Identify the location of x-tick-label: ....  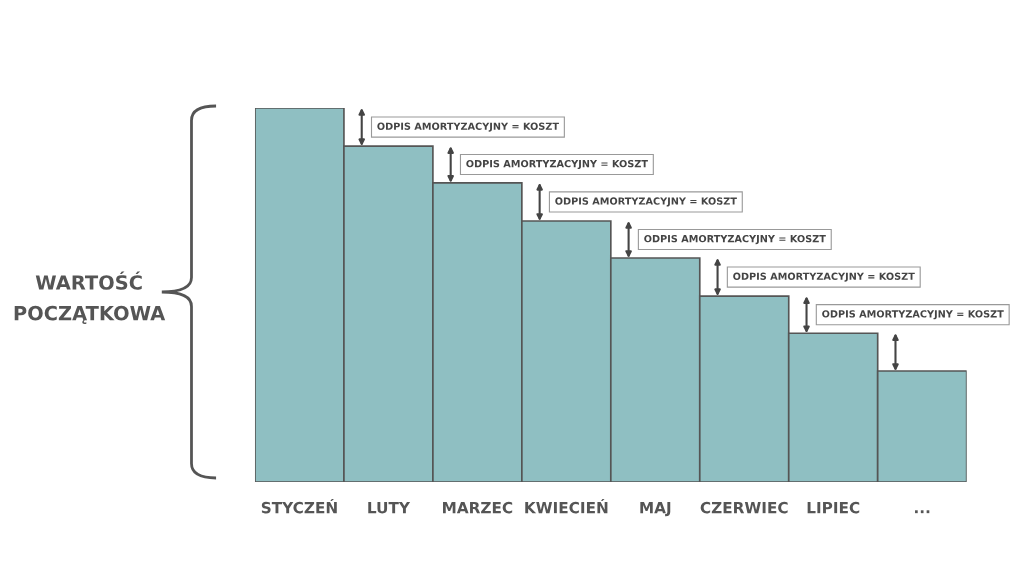
(922, 512).